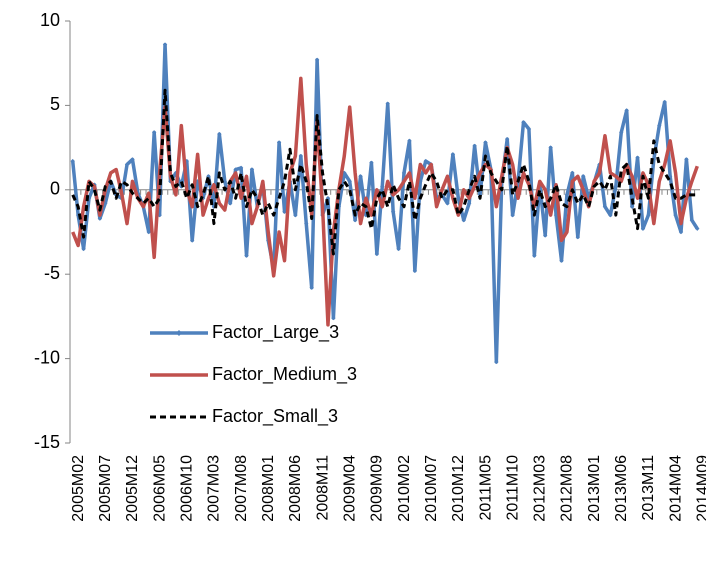 This screenshot has width=706, height=568. What do you see at coordinates (187, 488) in the screenshot?
I see `x-tick-label: 2006M10` at bounding box center [187, 488].